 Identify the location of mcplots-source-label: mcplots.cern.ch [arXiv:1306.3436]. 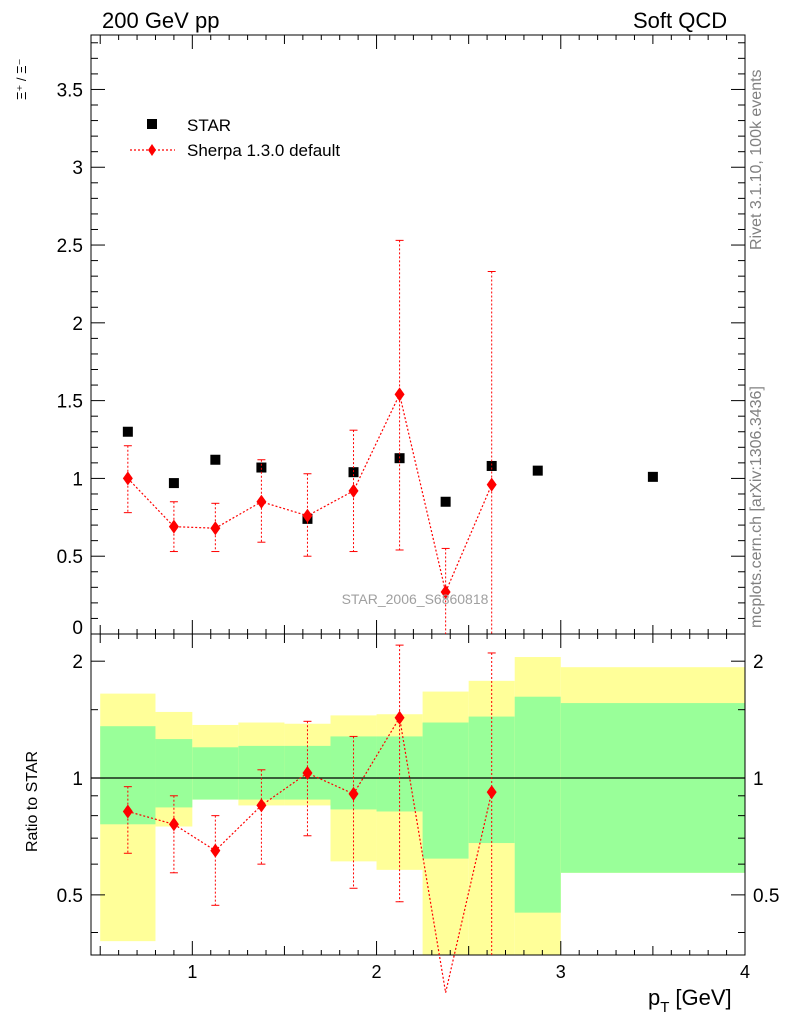
(756, 507).